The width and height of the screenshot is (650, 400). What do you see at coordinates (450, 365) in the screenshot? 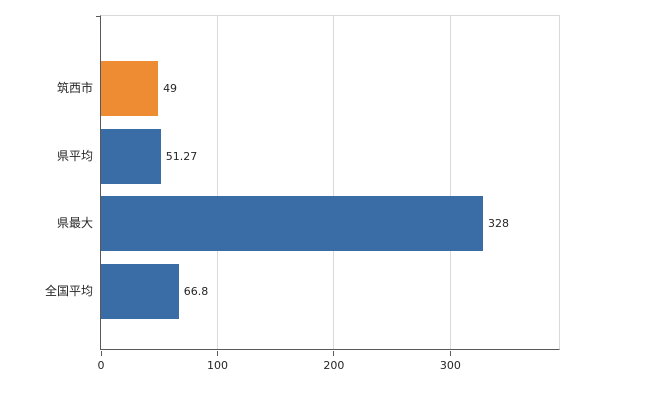
I see `x-tick-label: 300` at bounding box center [450, 365].